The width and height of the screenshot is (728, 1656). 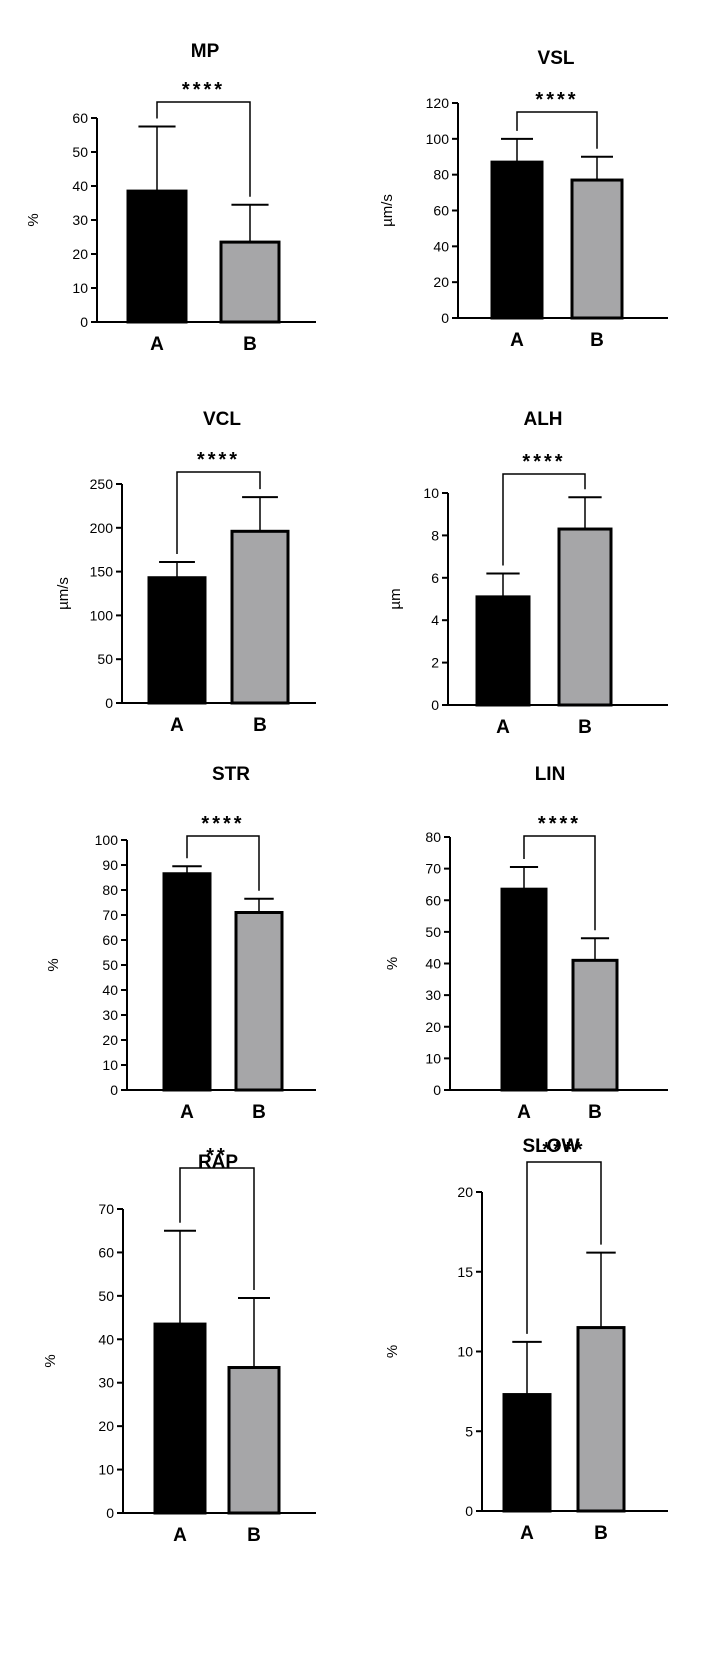 What do you see at coordinates (387, 210) in the screenshot?
I see `y-axis-label: µm/s` at bounding box center [387, 210].